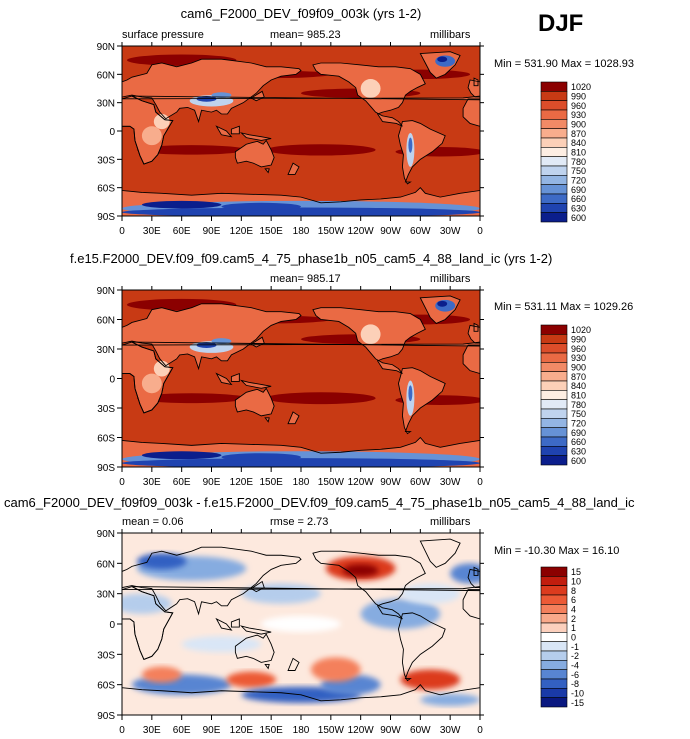 This screenshot has height=739, width=690. I want to click on colorbar-label: 930, so click(578, 115).